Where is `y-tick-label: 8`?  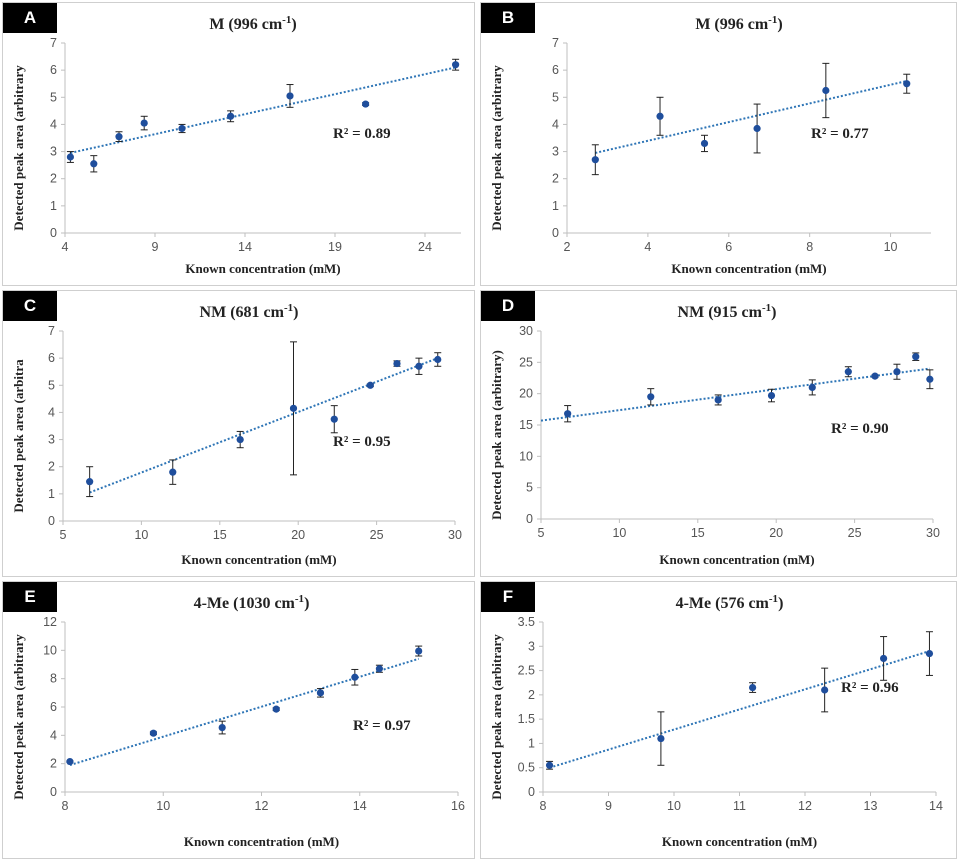
y-tick-label: 8 is located at coordinates (53, 679).